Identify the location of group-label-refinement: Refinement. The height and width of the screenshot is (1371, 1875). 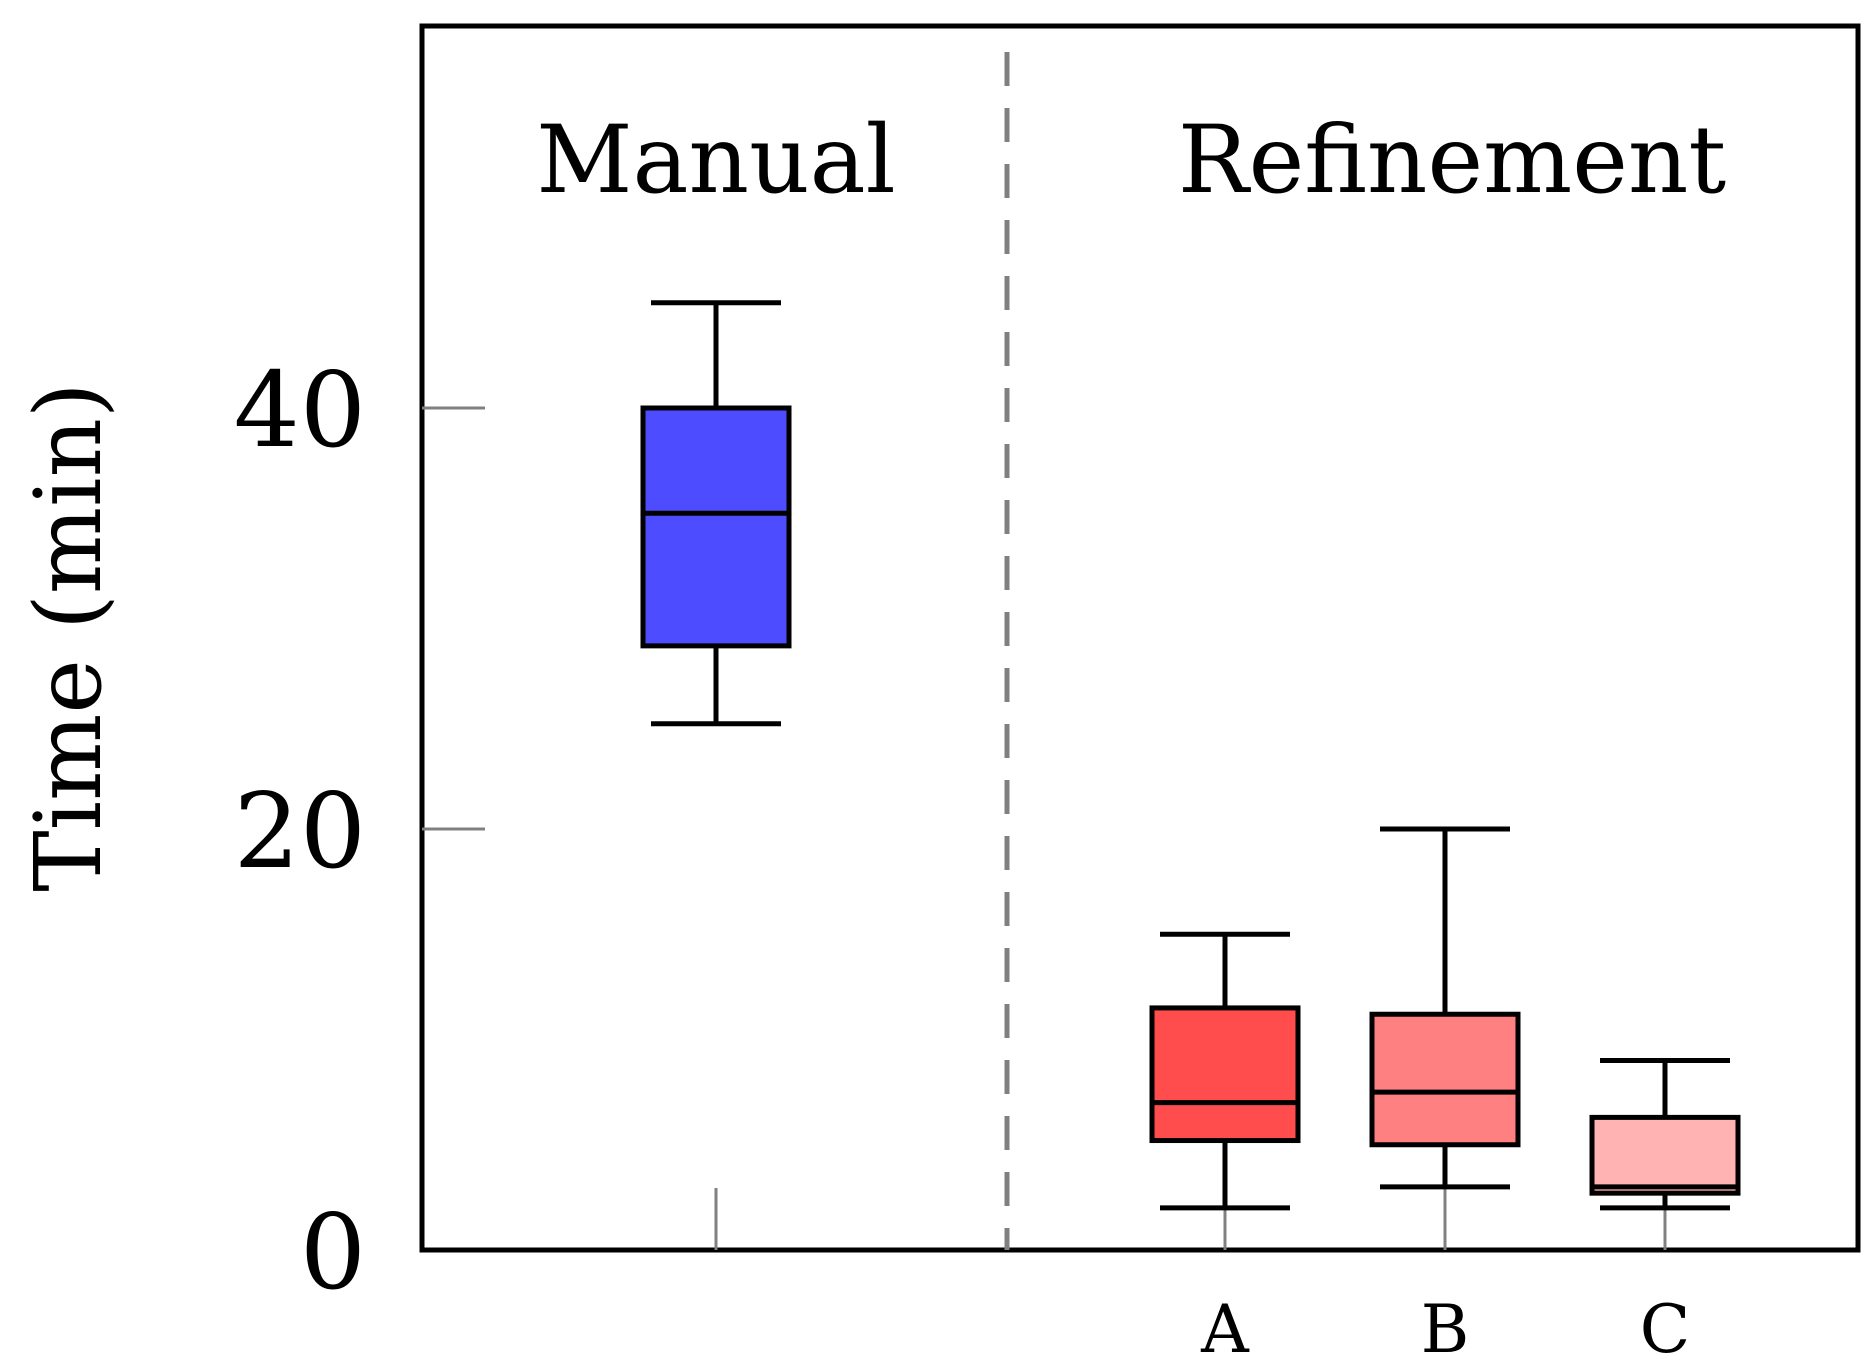
(1452, 160).